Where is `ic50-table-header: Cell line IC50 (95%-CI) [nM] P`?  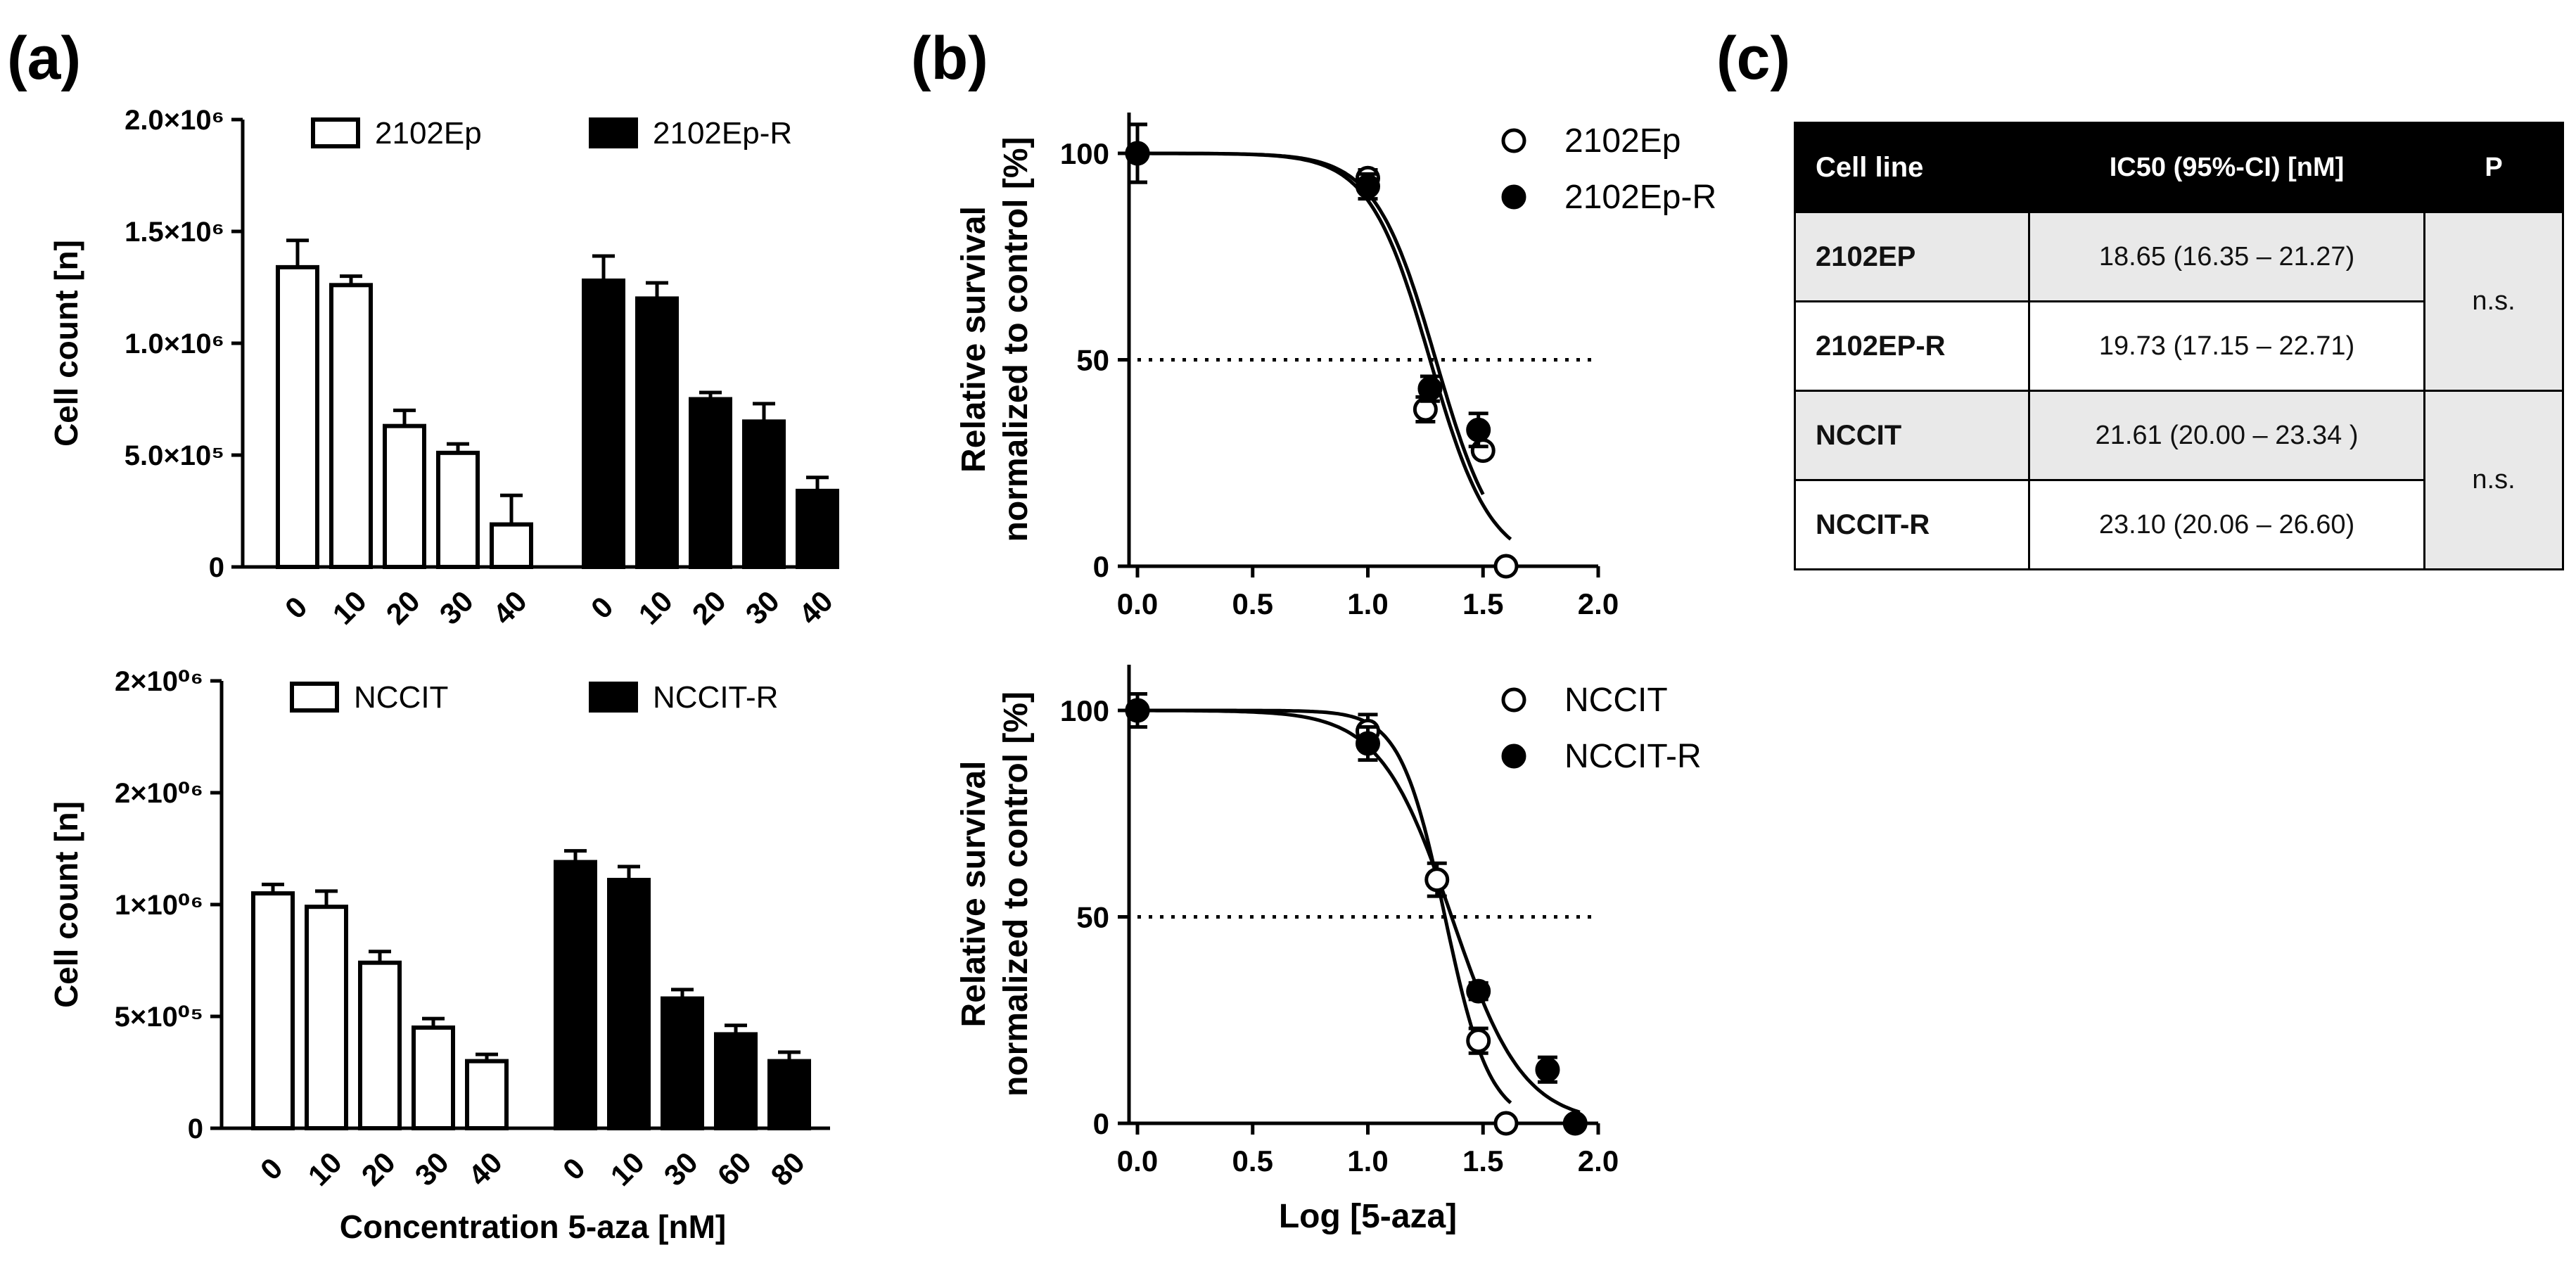
ic50-table-header: Cell line IC50 (95%-CI) [nM] P is located at coordinates (2179, 167).